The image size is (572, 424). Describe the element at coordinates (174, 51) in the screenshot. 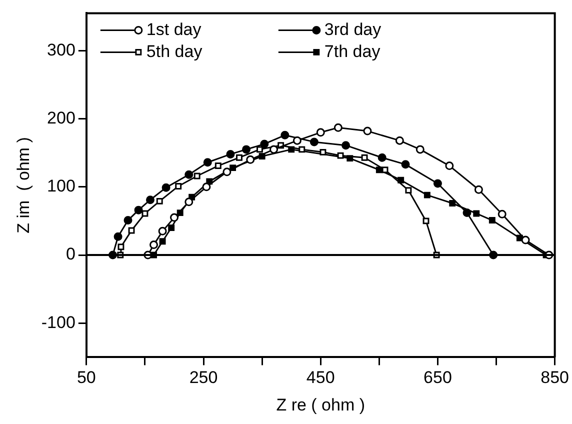

I see `legend-label: 5th day` at that location.